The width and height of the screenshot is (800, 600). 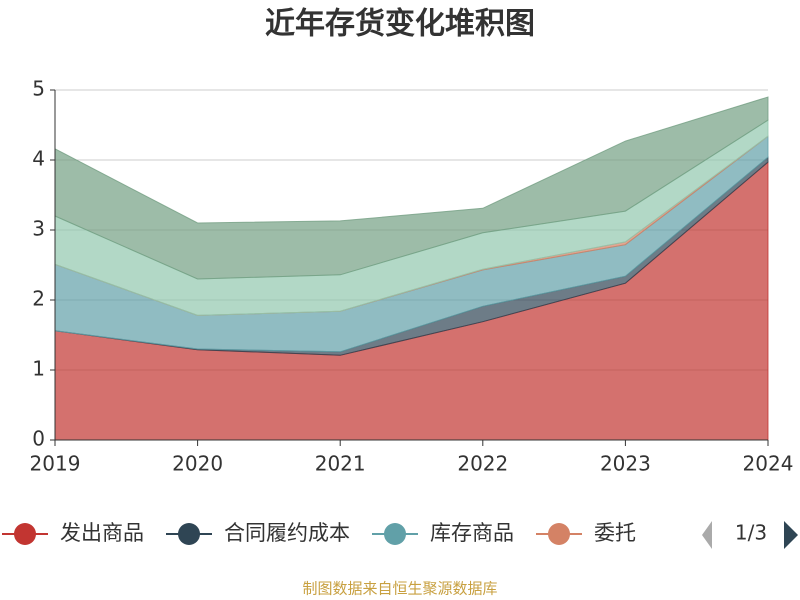 I want to click on y-tick-label: 4, so click(x=38, y=159).